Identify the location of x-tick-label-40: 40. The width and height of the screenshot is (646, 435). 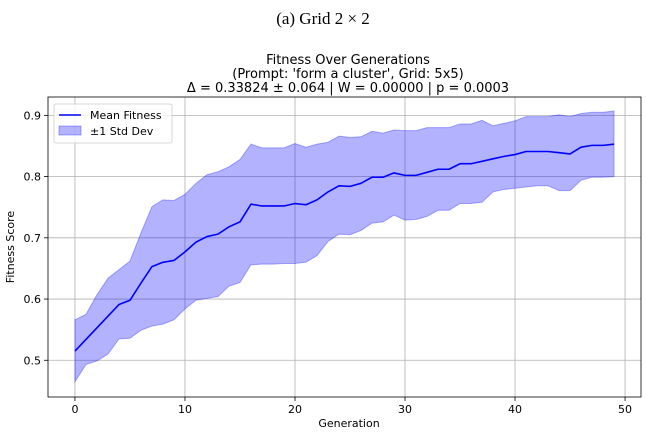
(515, 409).